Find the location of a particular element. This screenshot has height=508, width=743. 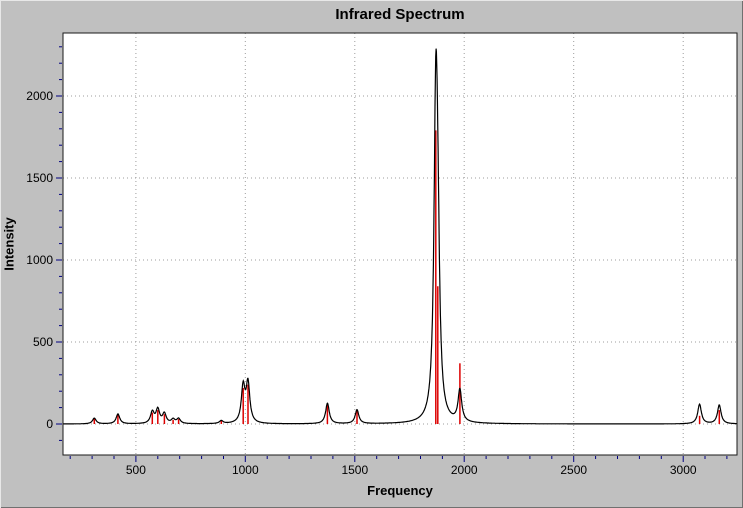

y-tick-label: 0 is located at coordinates (49, 424).